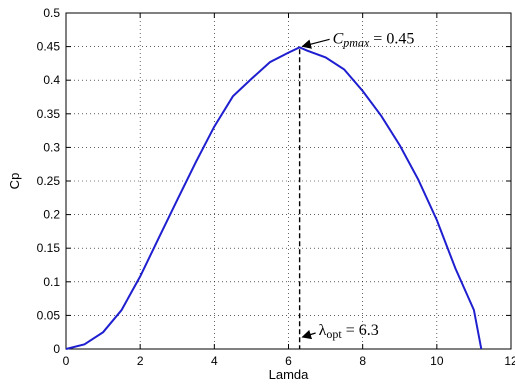  Describe the element at coordinates (51, 147) in the screenshot. I see `y-tick-label: 0.3` at that location.